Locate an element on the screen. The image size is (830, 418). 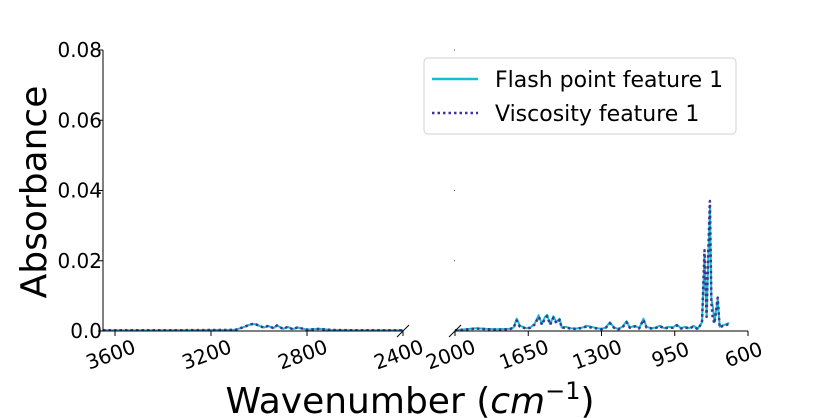
legend-box is located at coordinates (580, 96).